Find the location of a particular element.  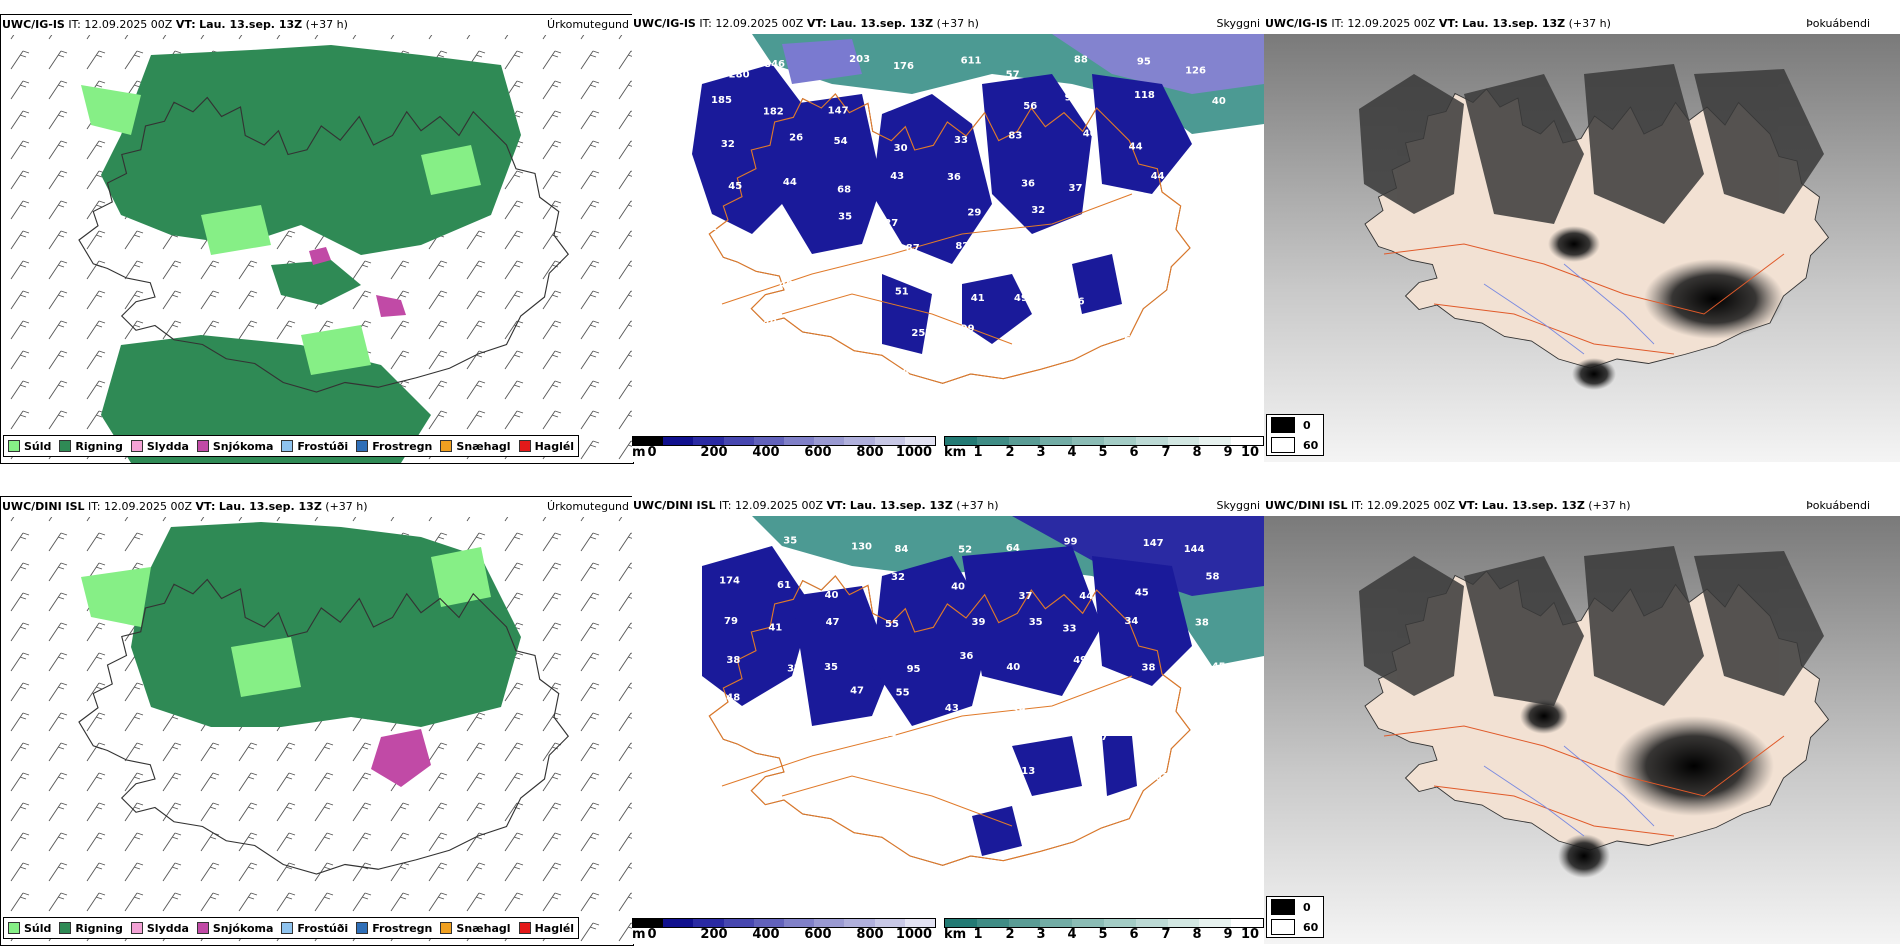

cloud-base-label: 68 is located at coordinates (844, 189).